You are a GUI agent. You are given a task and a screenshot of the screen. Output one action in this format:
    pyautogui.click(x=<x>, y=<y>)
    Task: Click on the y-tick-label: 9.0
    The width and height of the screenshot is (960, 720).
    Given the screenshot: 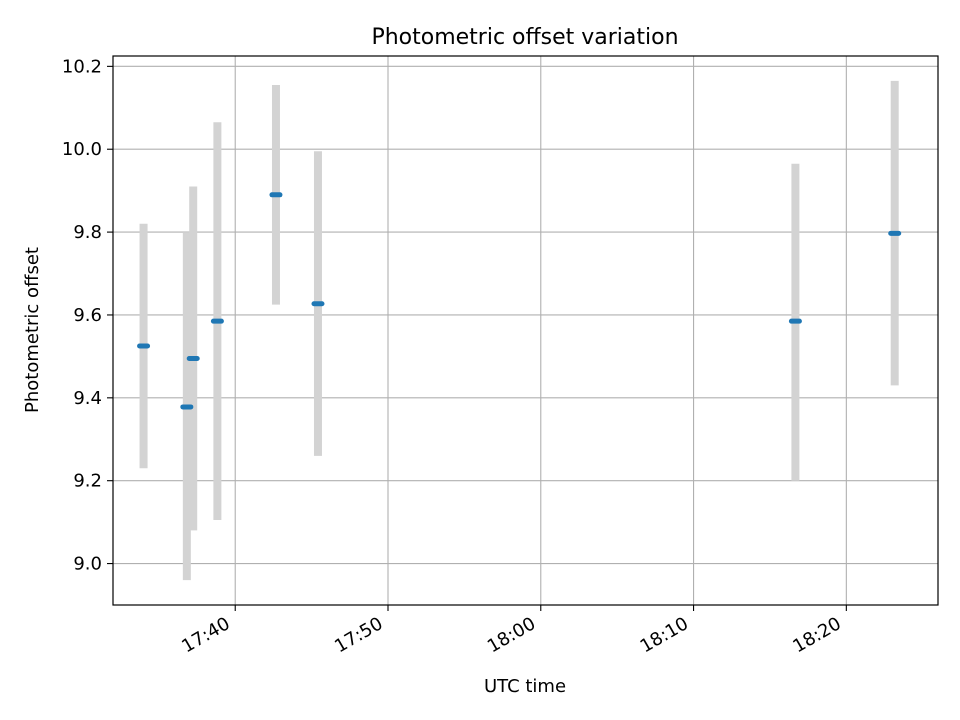 What is the action you would take?
    pyautogui.click(x=87, y=564)
    